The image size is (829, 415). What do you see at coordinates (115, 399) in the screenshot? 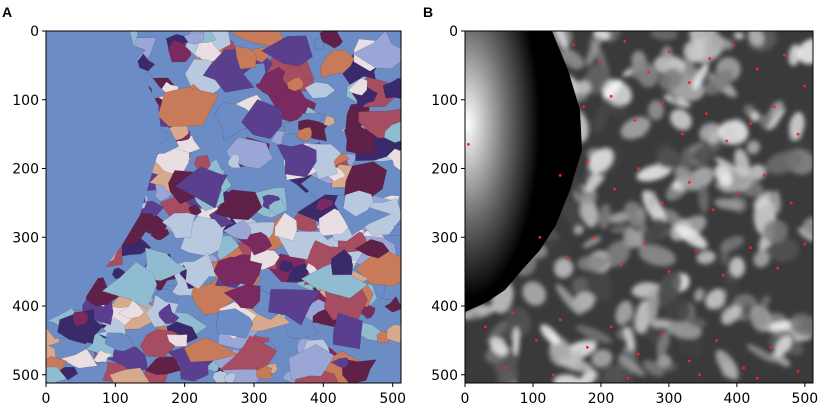
I see `panel-a-x-tick-label: 100` at bounding box center [115, 399].